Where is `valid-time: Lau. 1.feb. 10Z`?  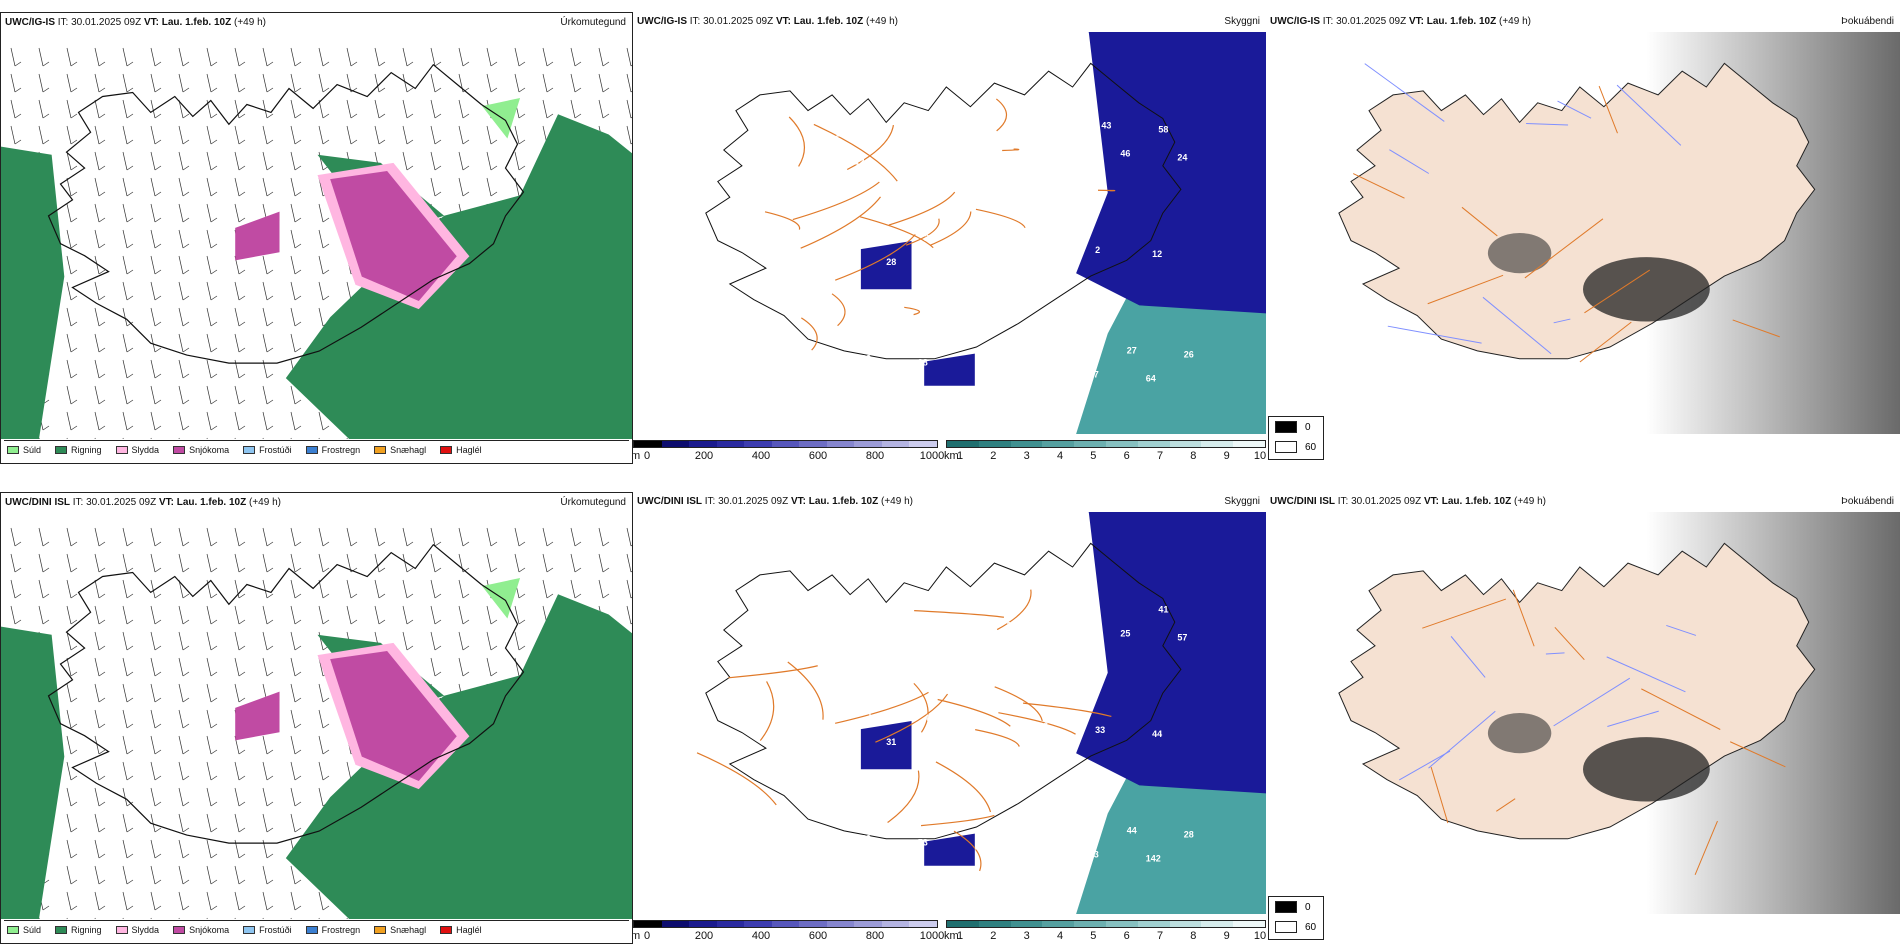 valid-time: Lau. 1.feb. 10Z is located at coordinates (211, 502).